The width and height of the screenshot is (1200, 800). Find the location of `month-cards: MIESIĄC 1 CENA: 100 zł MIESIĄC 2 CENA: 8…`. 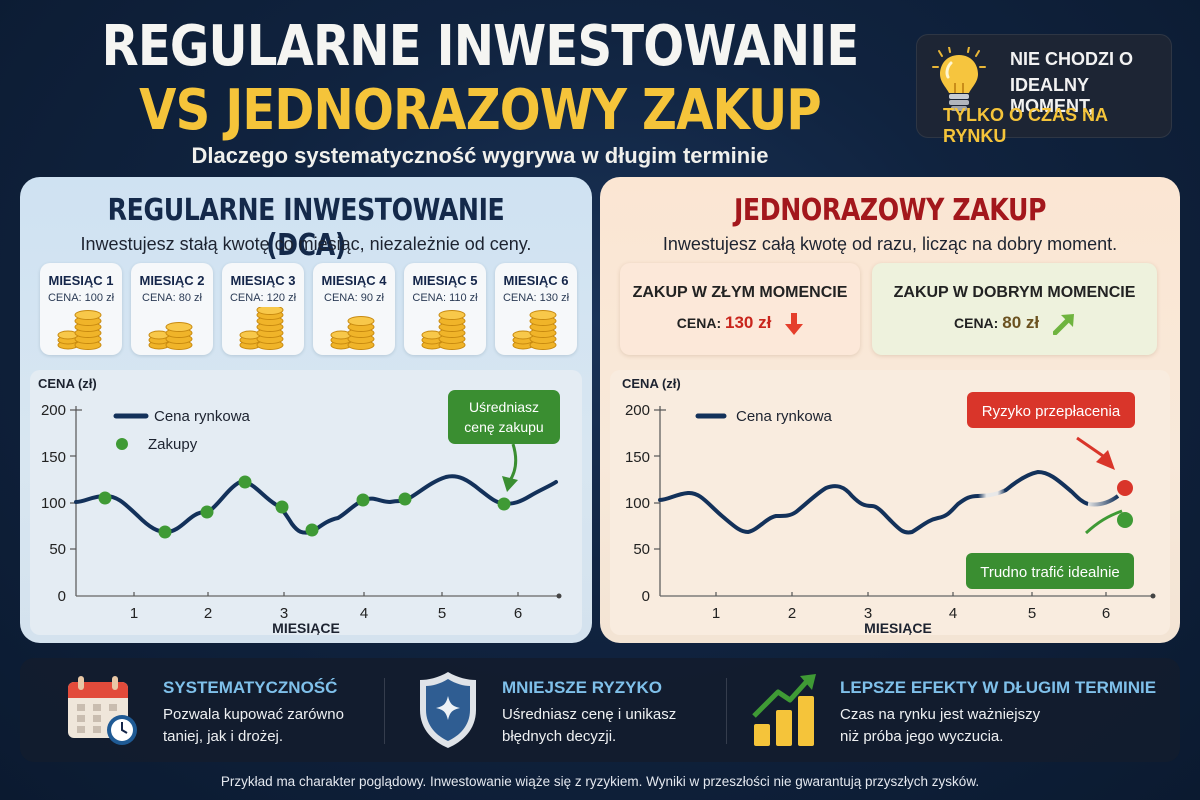

month-cards: MIESIĄC 1 CENA: 100 zł MIESIĄC 2 CENA: 8… is located at coordinates (310, 309).